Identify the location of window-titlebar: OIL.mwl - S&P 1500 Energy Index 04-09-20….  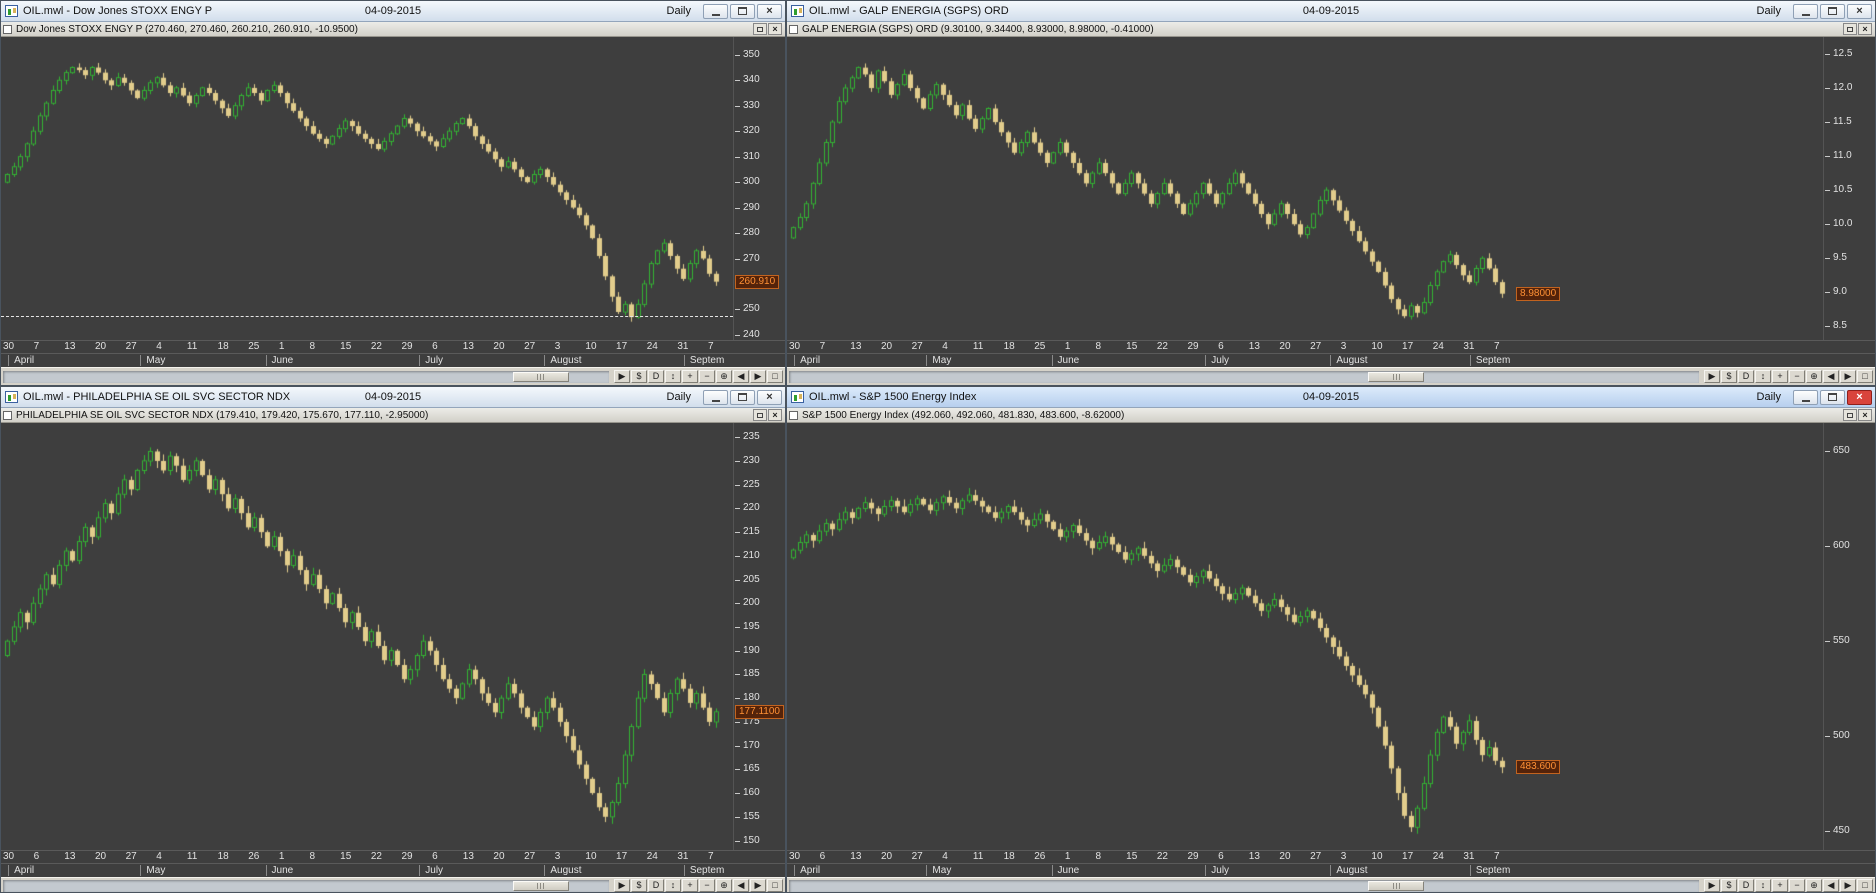
(1331, 397).